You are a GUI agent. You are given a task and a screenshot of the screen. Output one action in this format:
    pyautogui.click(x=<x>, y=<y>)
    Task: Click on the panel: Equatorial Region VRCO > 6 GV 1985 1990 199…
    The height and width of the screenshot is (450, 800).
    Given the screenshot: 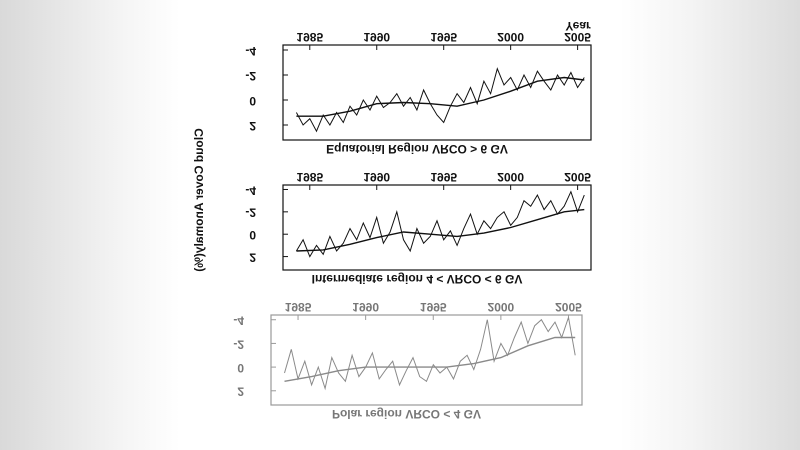 What is the action you would take?
    pyautogui.click(x=418, y=93)
    